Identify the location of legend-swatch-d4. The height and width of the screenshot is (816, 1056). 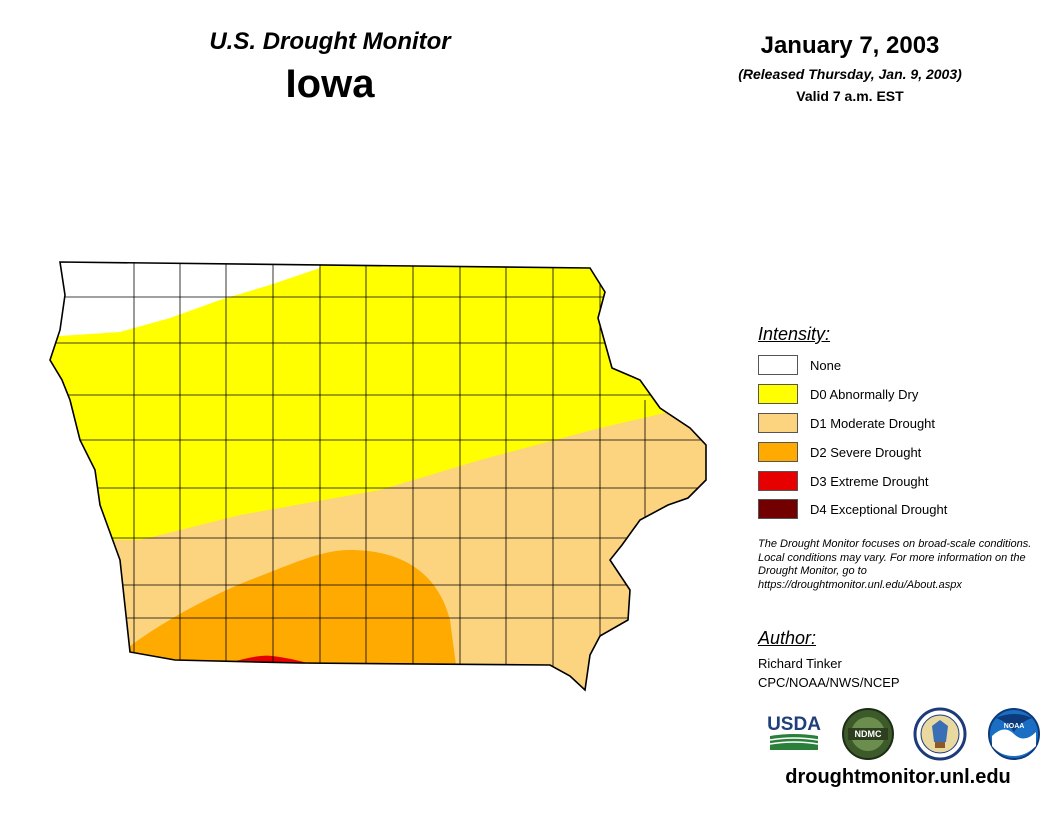
(778, 509).